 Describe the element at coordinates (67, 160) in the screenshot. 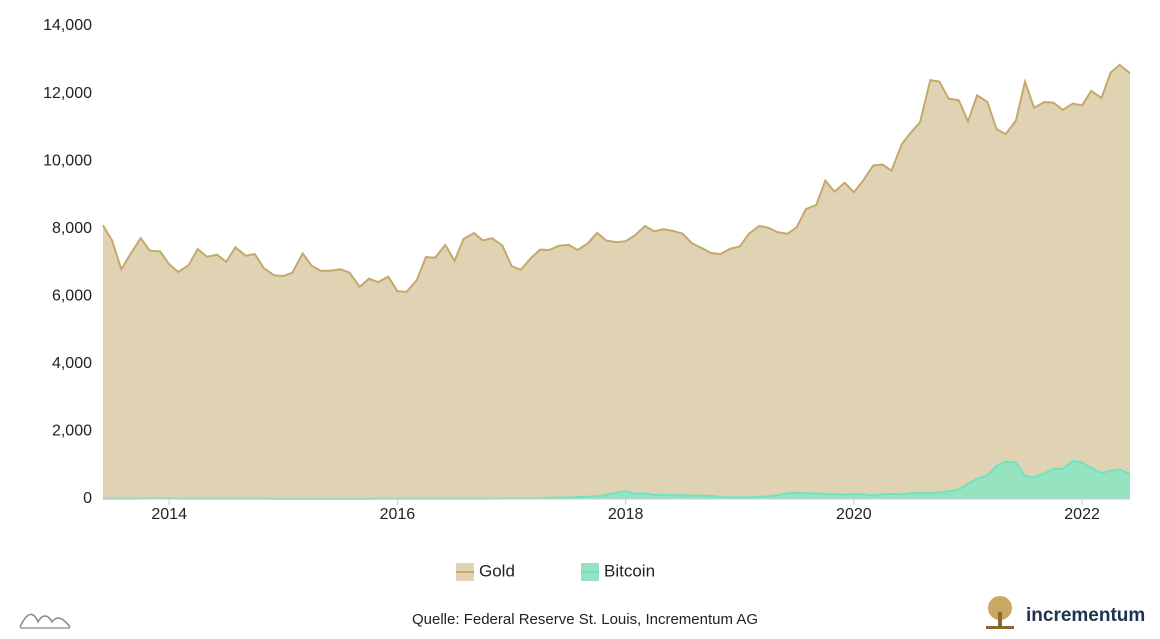

I see `y-tick-label: 10,000` at that location.